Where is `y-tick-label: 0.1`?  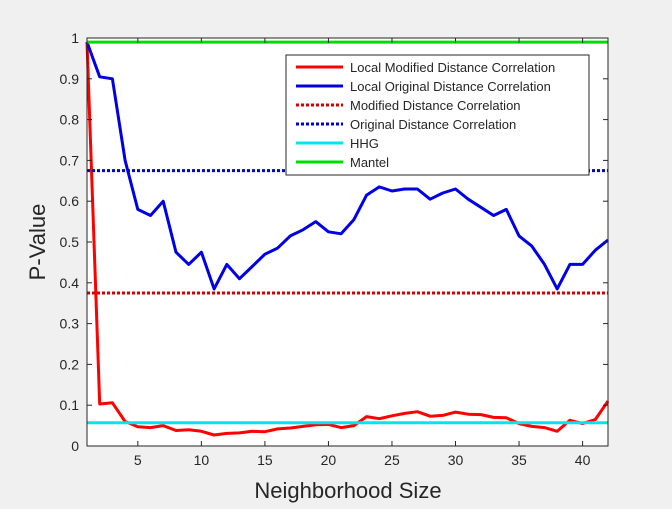
y-tick-label: 0.1 is located at coordinates (70, 405).